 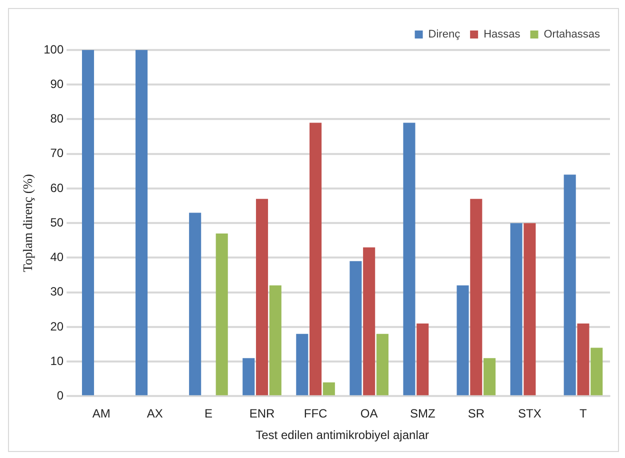 I want to click on y-tick-label: 100, so click(x=54, y=49).